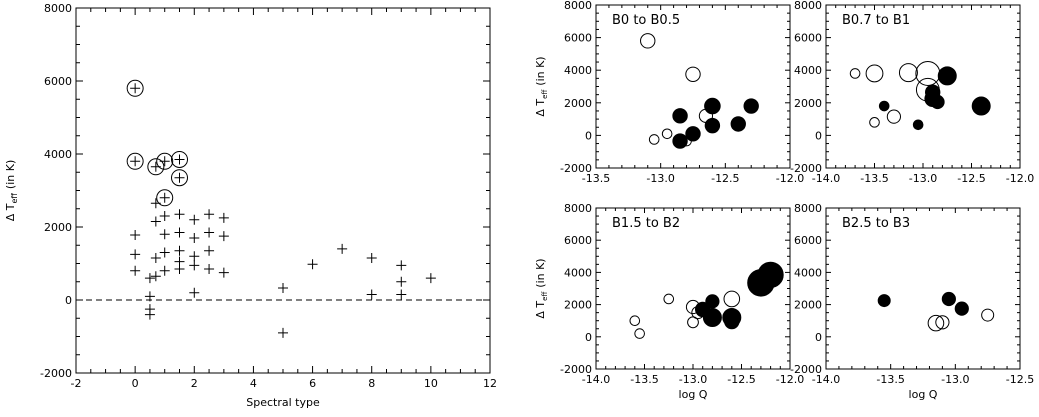 The height and width of the screenshot is (417, 1039). I want to click on panel-title: B0 to B0.5, so click(646, 20).